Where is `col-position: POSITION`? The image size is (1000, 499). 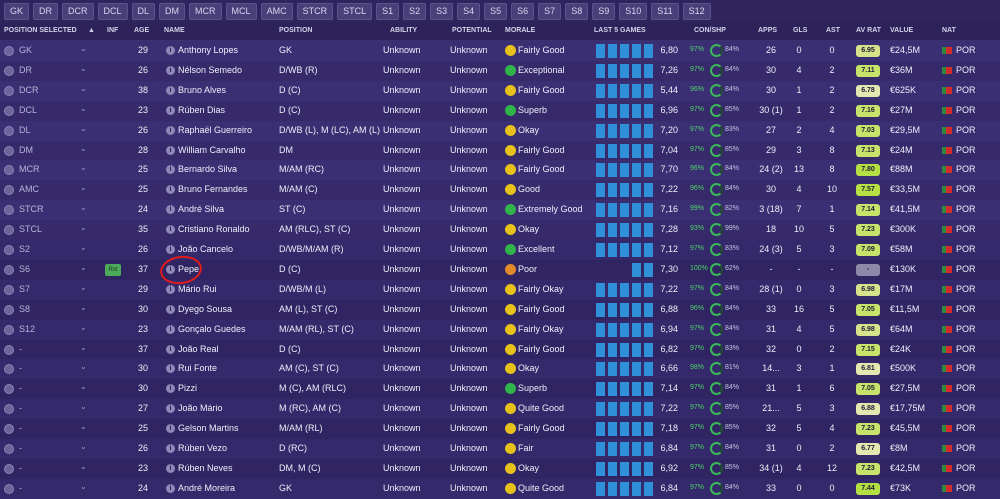 col-position: POSITION is located at coordinates (296, 30).